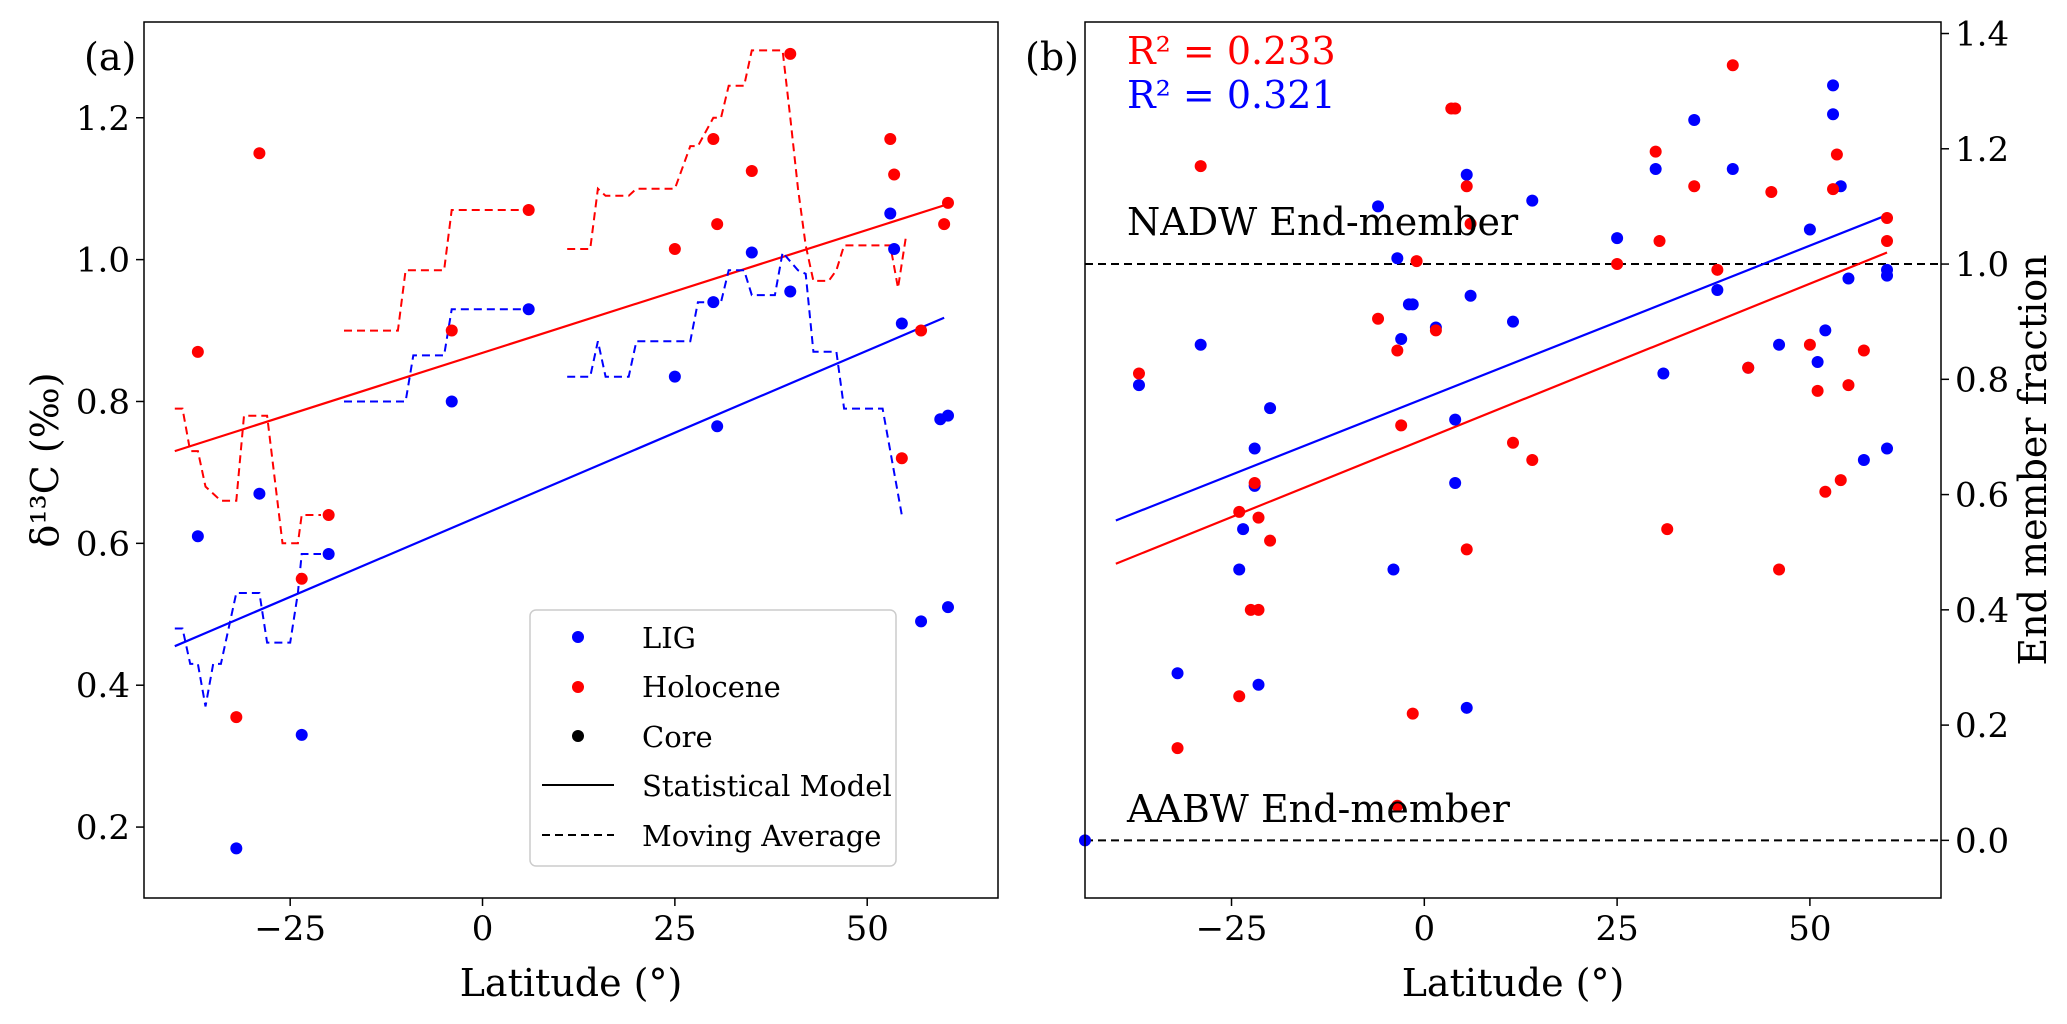 The image size is (2067, 1024). What do you see at coordinates (674, 929) in the screenshot?
I see `panel-a-x-tick-label: 25` at bounding box center [674, 929].